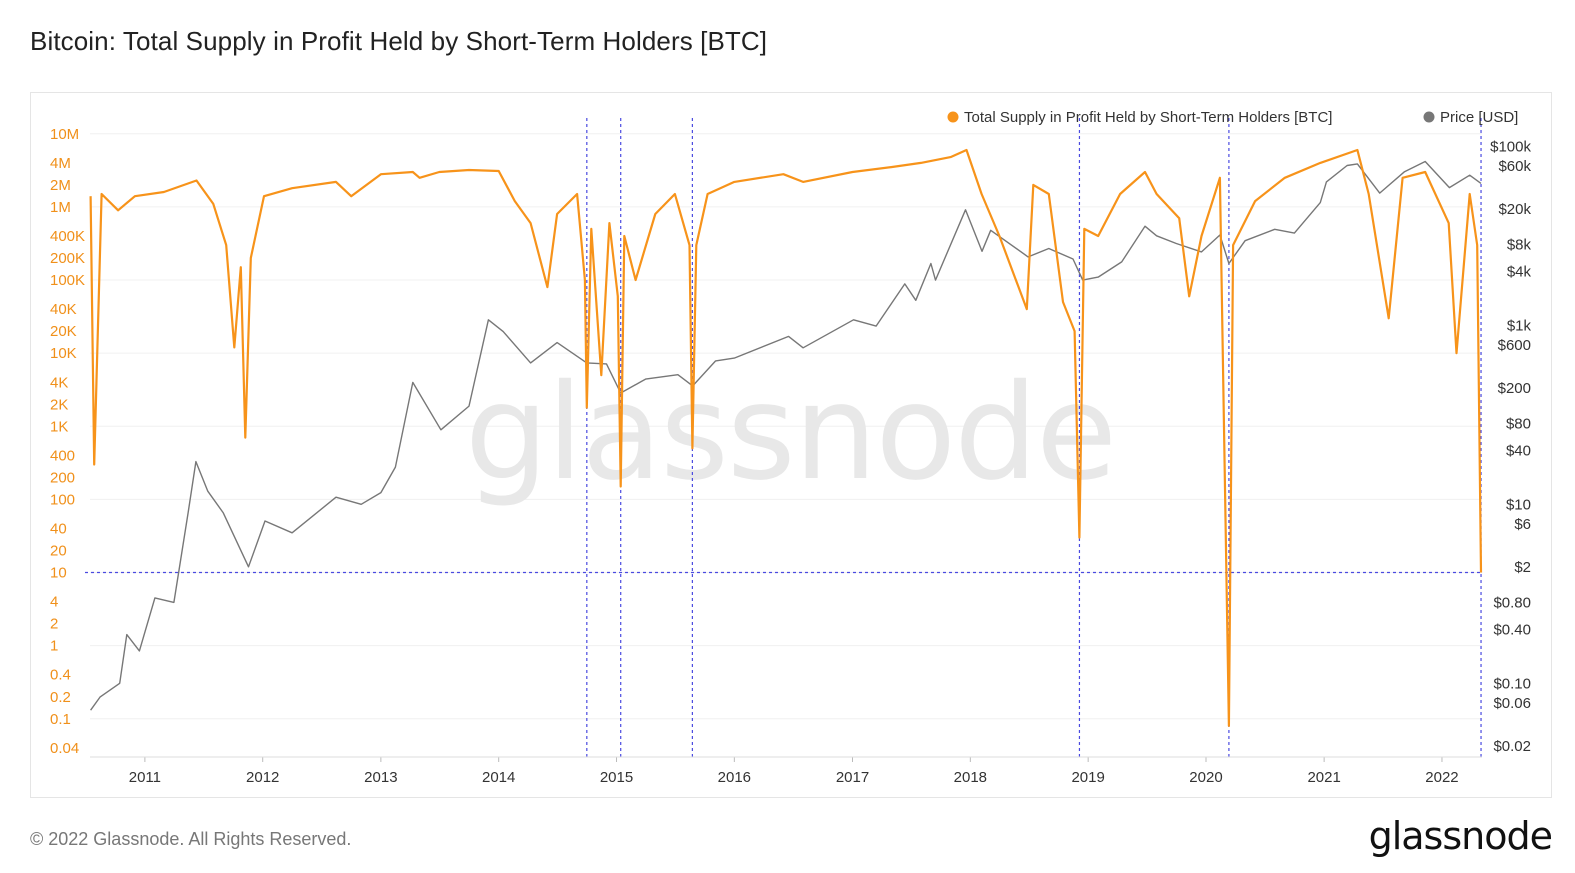 This screenshot has height=873, width=1575. What do you see at coordinates (62, 455) in the screenshot?
I see `left-tick-label: 400` at bounding box center [62, 455].